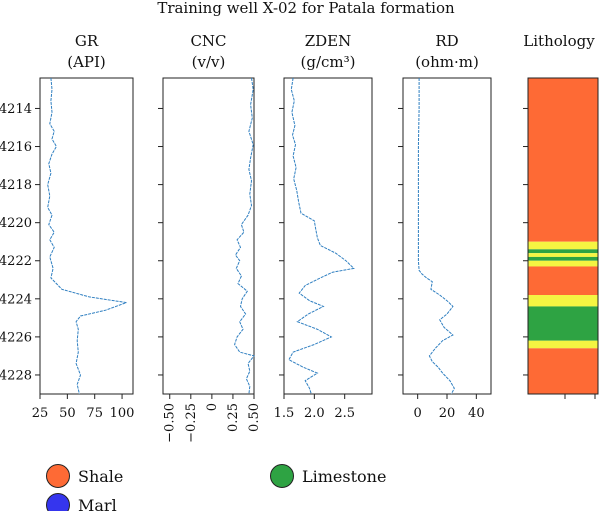  Describe the element at coordinates (344, 413) in the screenshot. I see `x-tick-label: 2.5` at that location.